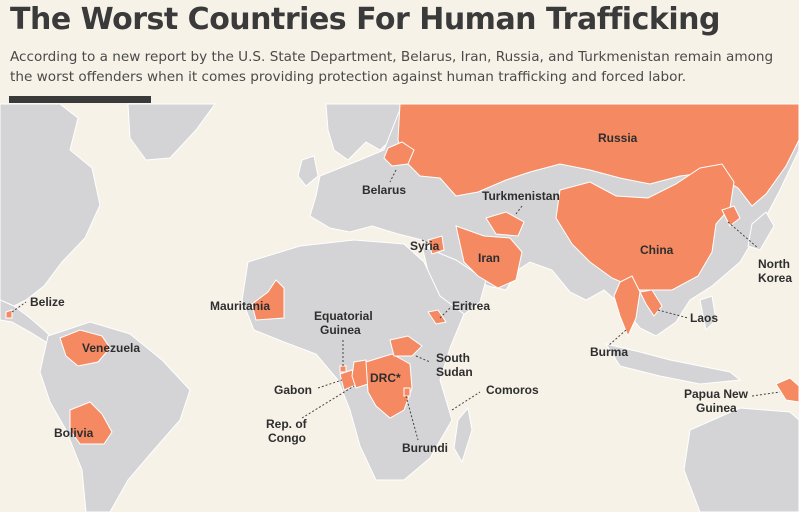  What do you see at coordinates (407, 392) in the screenshot?
I see `burundi-shape` at bounding box center [407, 392].